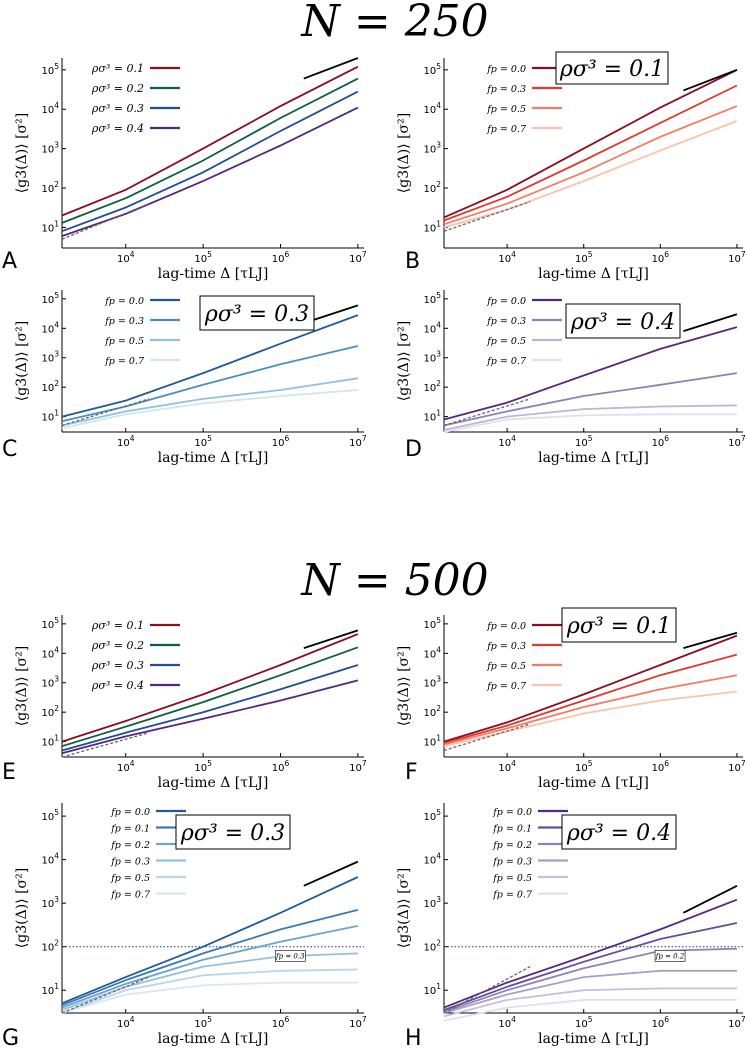 This screenshot has height=1057, width=747. I want to click on inline-fp-label: fp = 0.3, so click(290, 956).